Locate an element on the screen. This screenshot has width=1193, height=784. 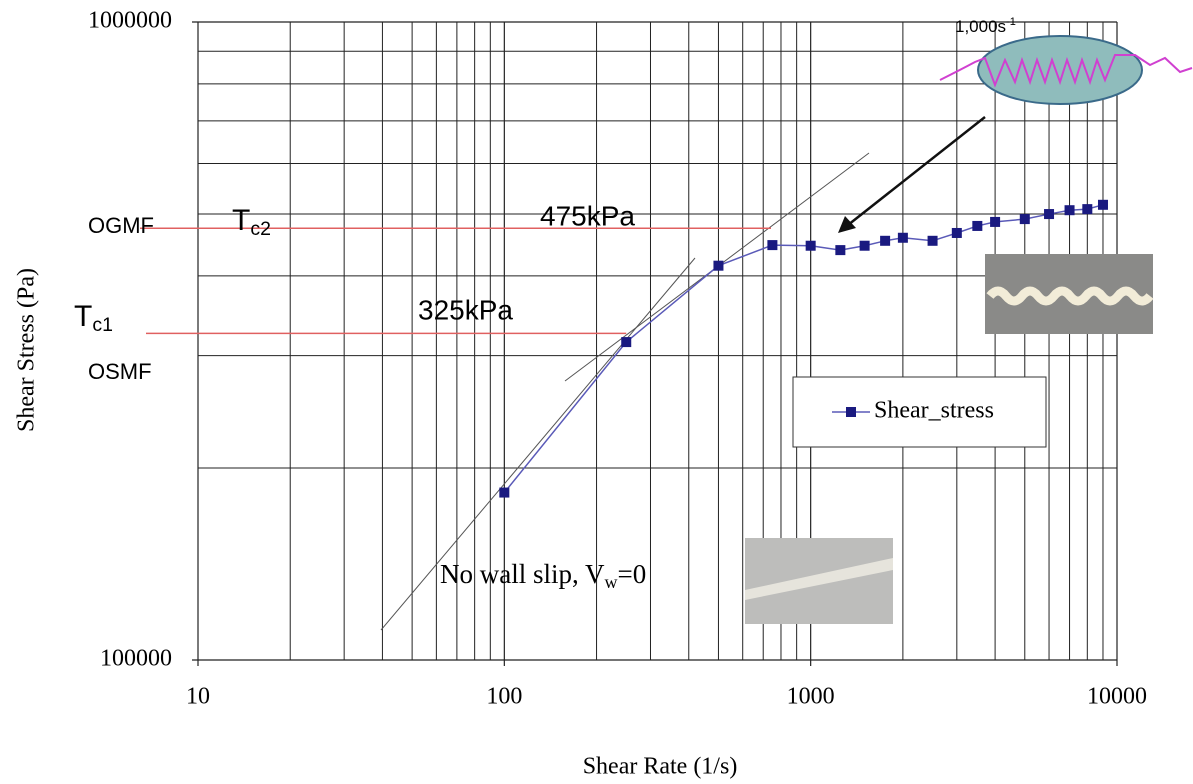
x-tick-label: 10 is located at coordinates (198, 697).